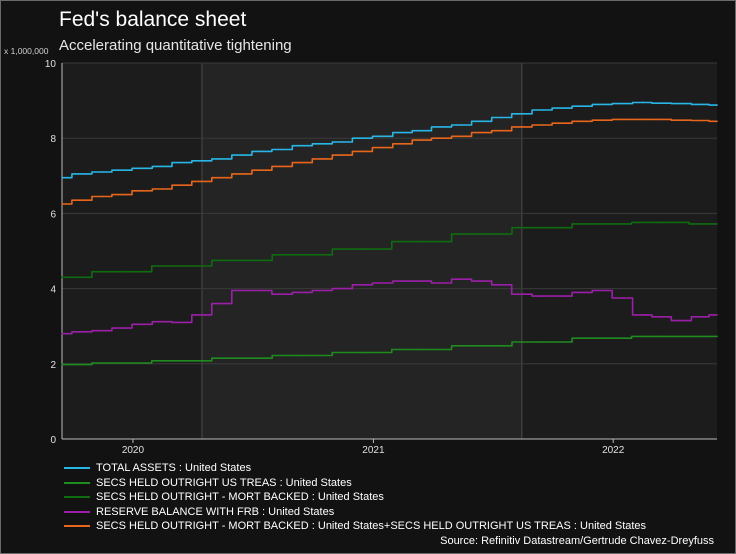  Describe the element at coordinates (53, 290) in the screenshot. I see `y-tick-label: 4` at that location.